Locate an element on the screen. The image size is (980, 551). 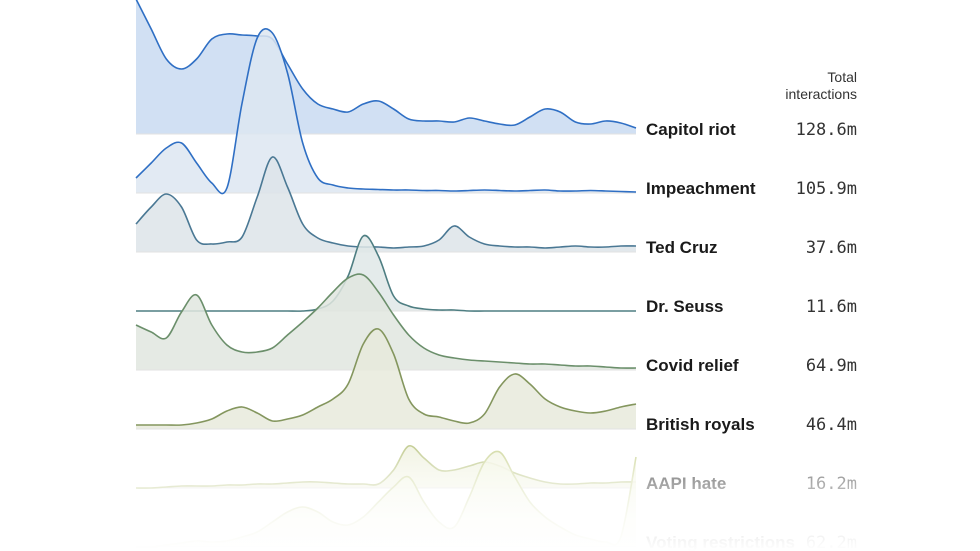
series-label-impeachment: Impeachment is located at coordinates (701, 188).